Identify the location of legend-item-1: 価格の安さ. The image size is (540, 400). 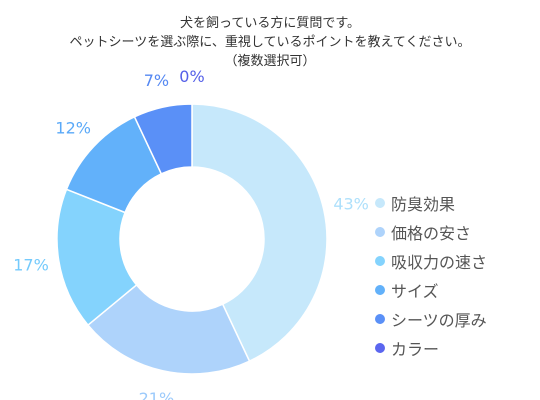
(431, 231).